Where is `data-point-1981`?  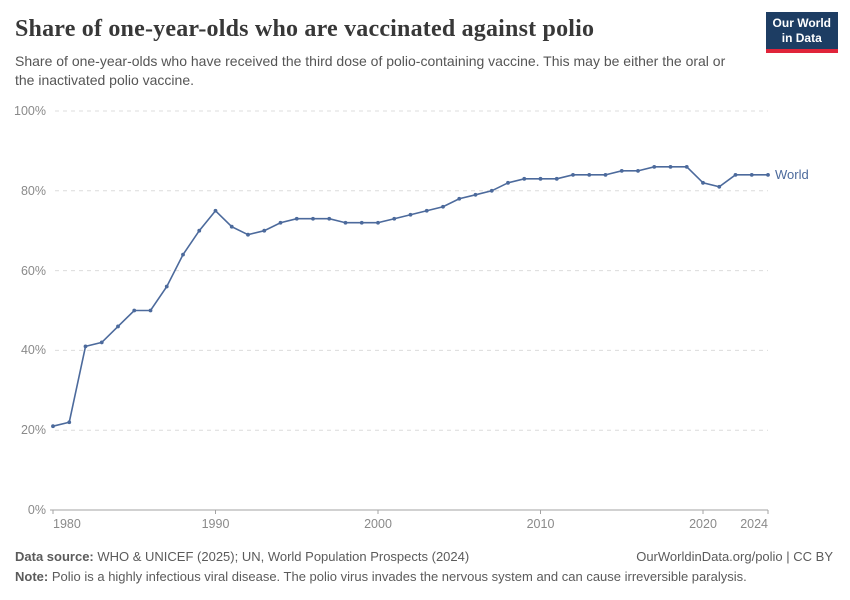
data-point-1981 is located at coordinates (69, 422).